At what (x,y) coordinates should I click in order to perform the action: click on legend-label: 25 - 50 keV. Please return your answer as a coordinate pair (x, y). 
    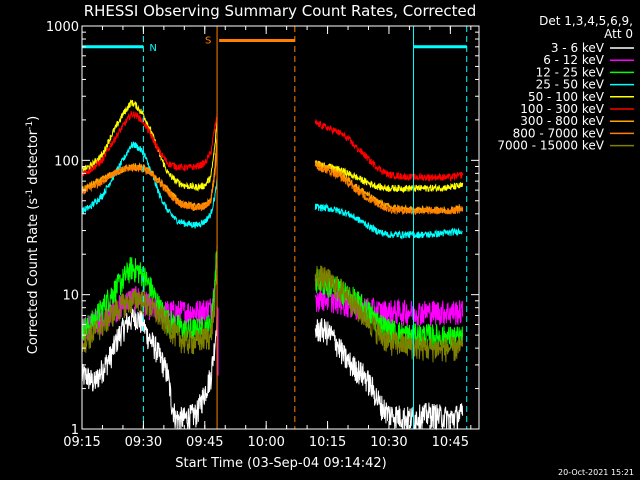
    Looking at the image, I should click on (570, 85).